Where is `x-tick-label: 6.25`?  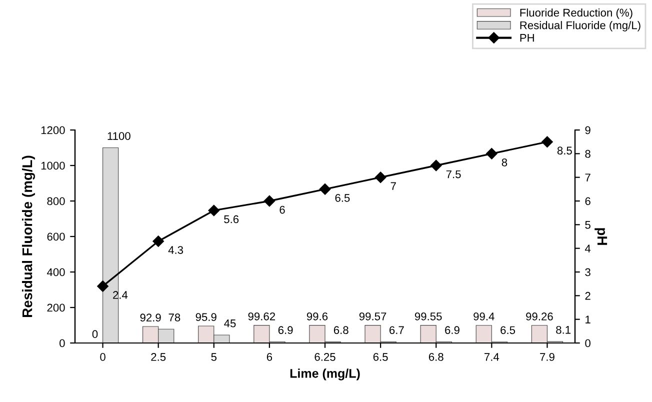
x-tick-label: 6.25 is located at coordinates (325, 357).